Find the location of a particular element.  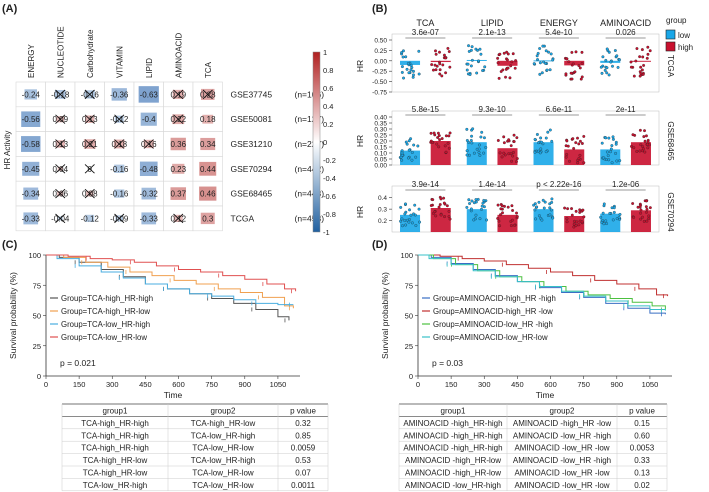

bar-high is located at coordinates (640, 221).